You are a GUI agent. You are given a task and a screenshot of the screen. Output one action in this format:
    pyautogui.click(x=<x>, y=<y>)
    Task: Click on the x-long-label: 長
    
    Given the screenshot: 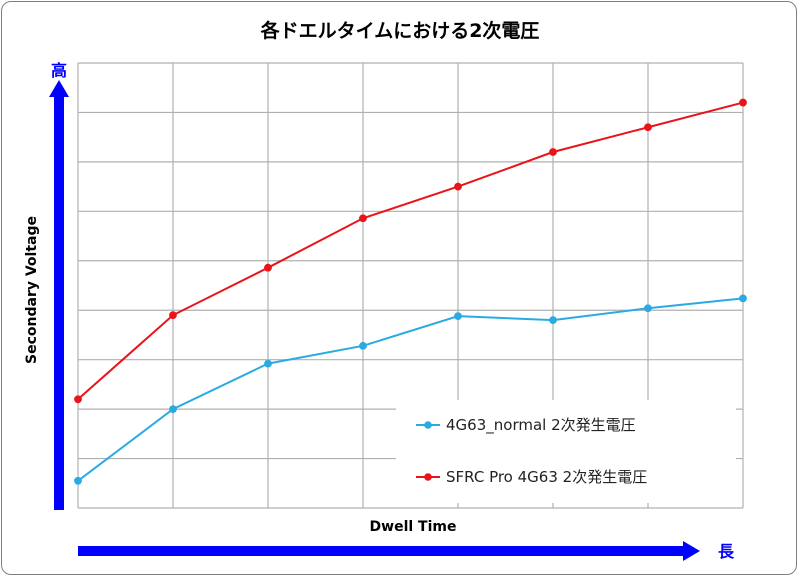 What is the action you would take?
    pyautogui.click(x=726, y=551)
    